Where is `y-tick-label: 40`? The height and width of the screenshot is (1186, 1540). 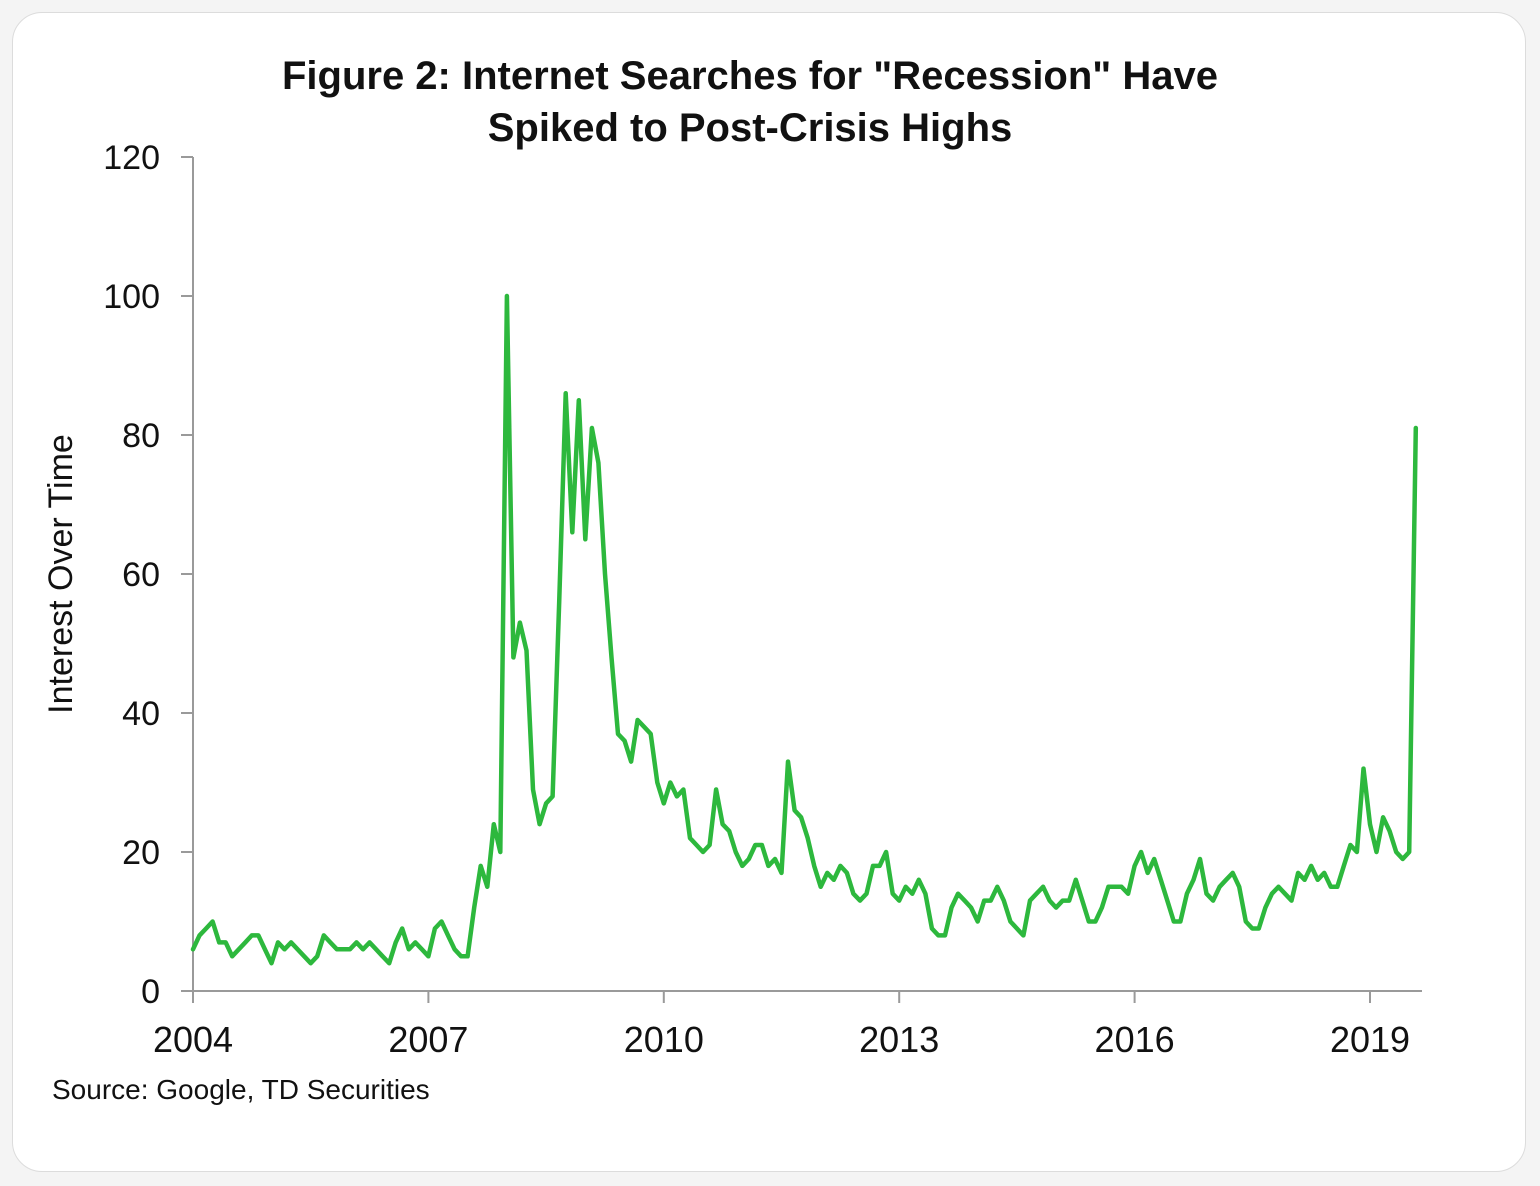
y-tick-label: 40 is located at coordinates (141, 714).